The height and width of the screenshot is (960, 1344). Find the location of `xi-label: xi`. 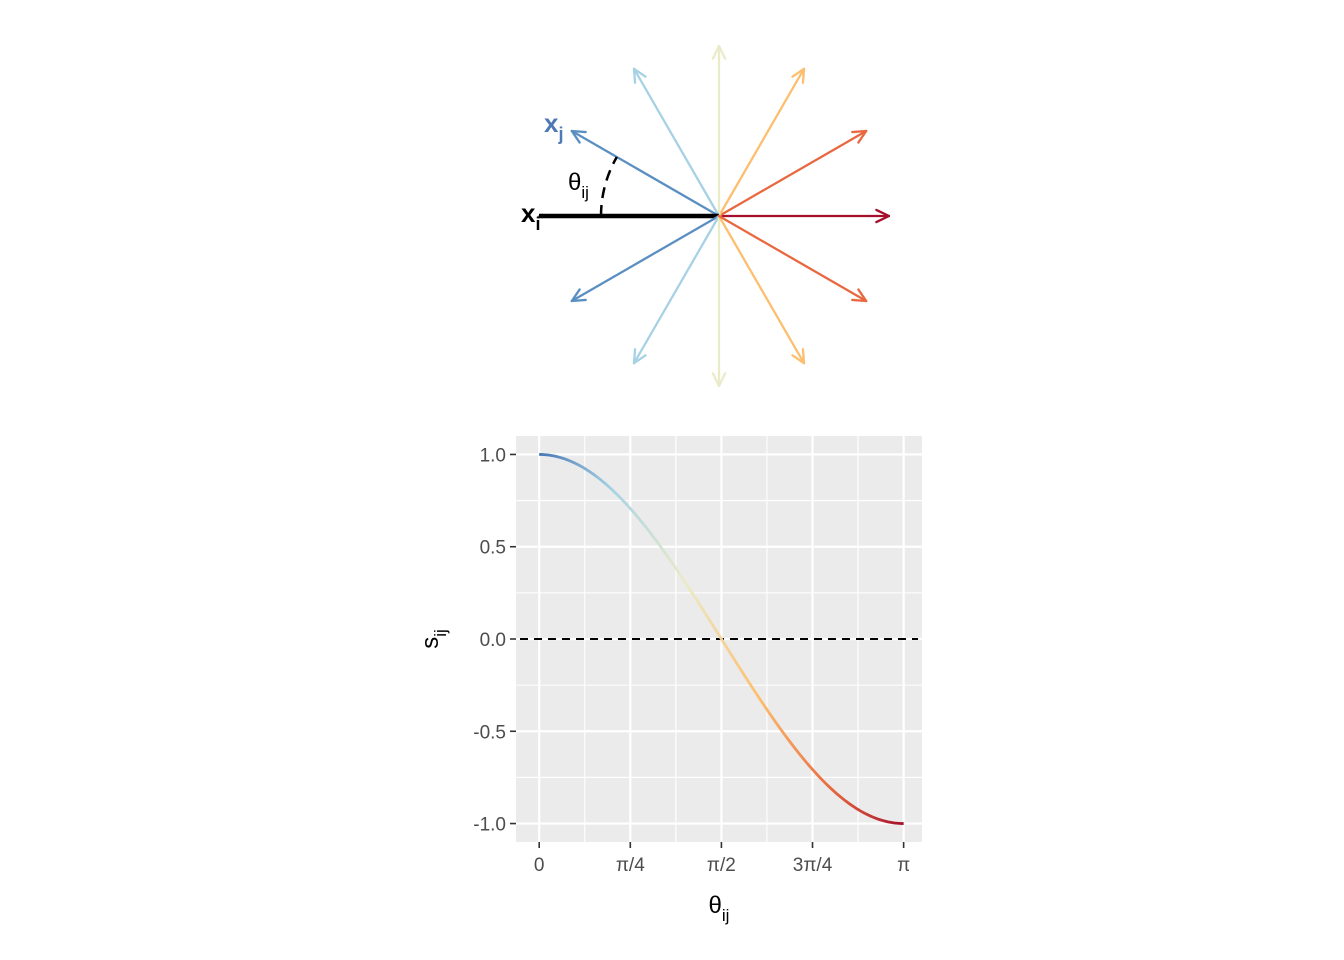

xi-label: xi is located at coordinates (530, 216).